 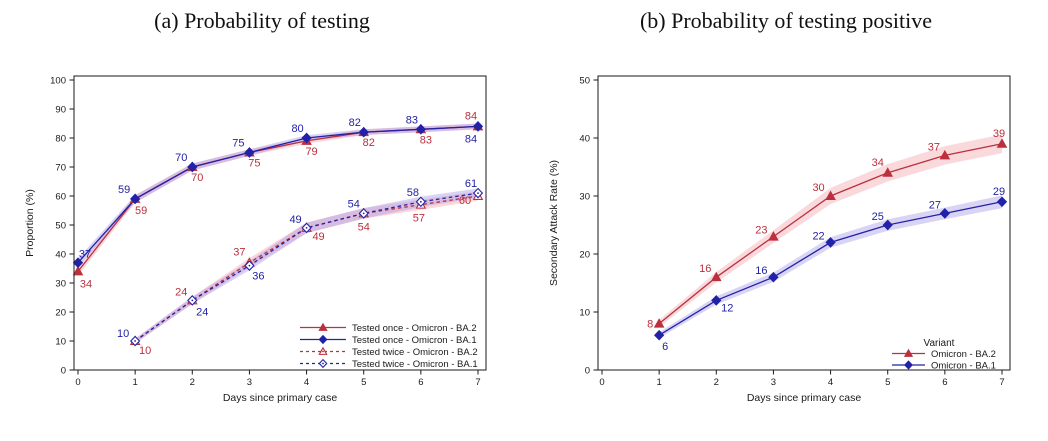 I want to click on data-point-label: 82, so click(x=355, y=123).